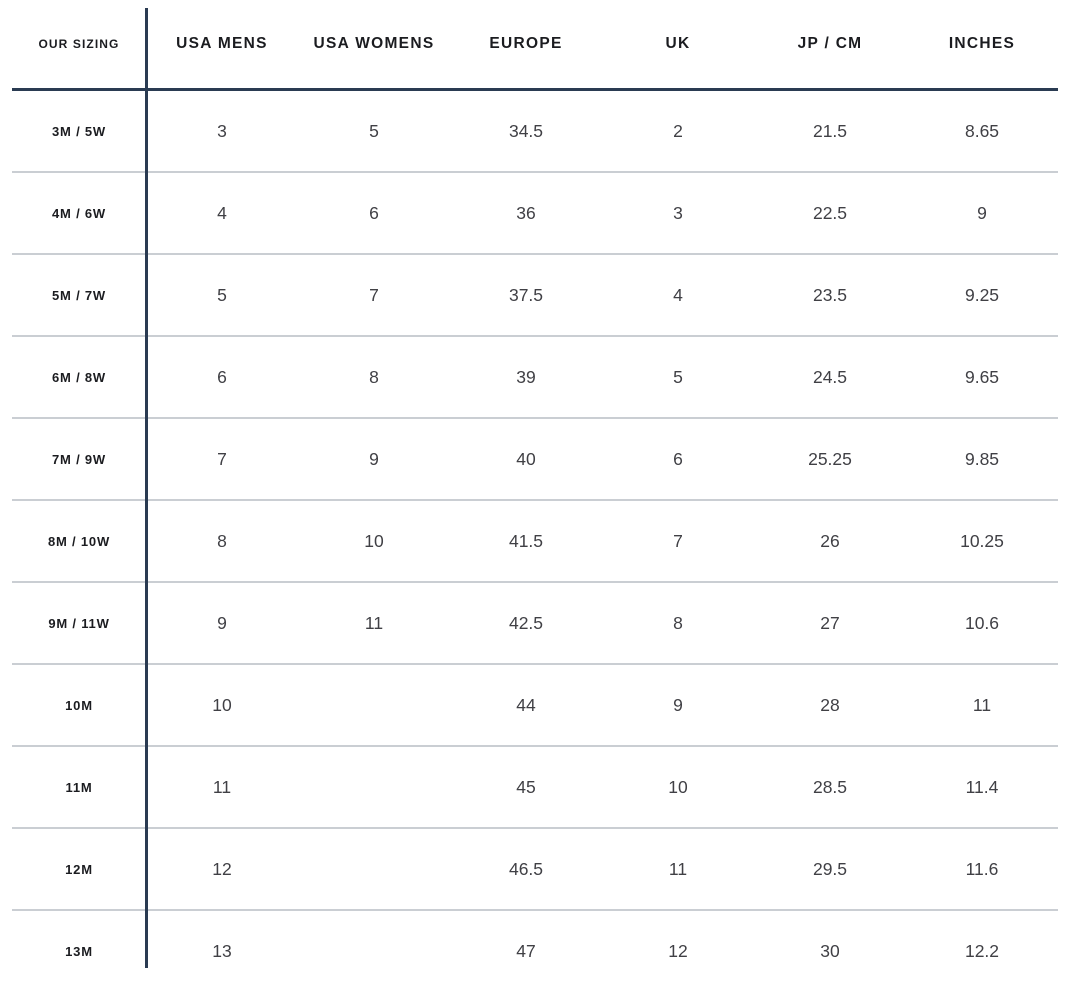  I want to click on size-value: 44, so click(526, 704).